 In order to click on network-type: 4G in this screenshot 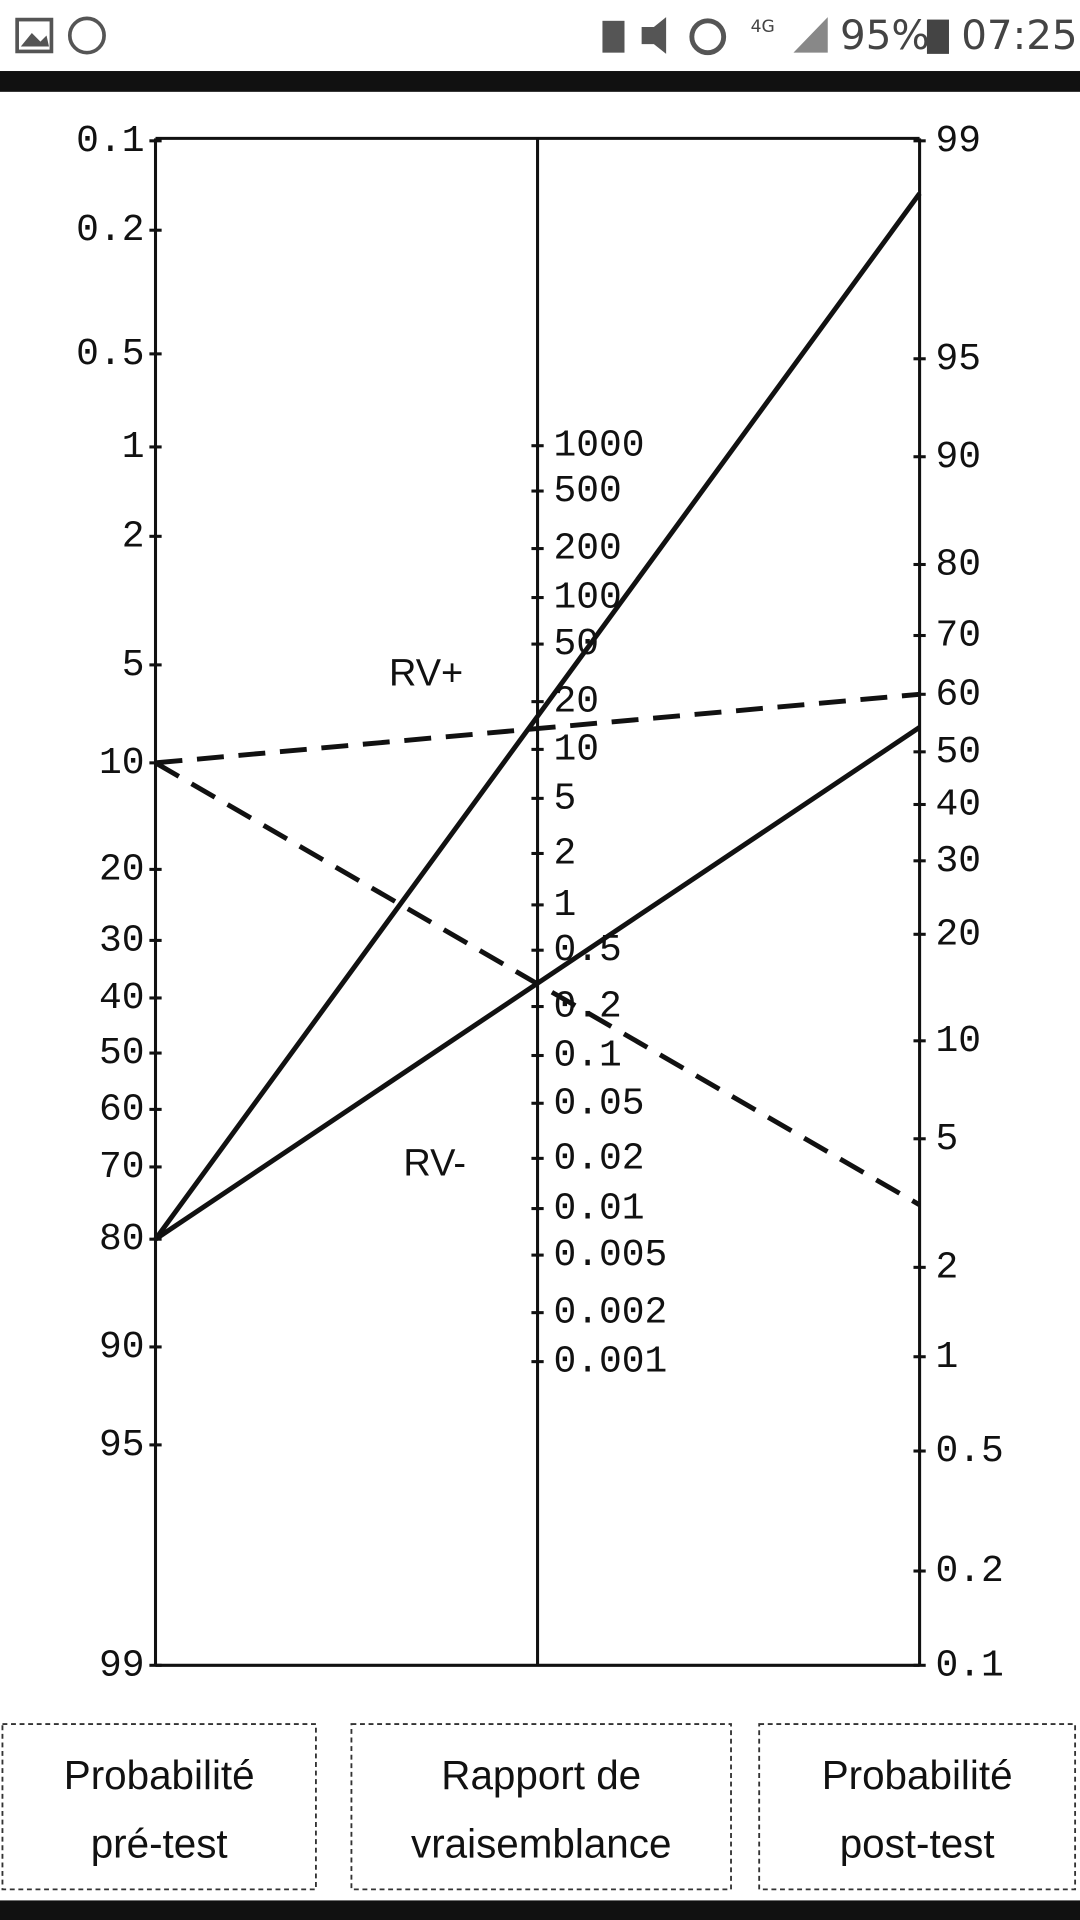, I will do `click(763, 27)`.